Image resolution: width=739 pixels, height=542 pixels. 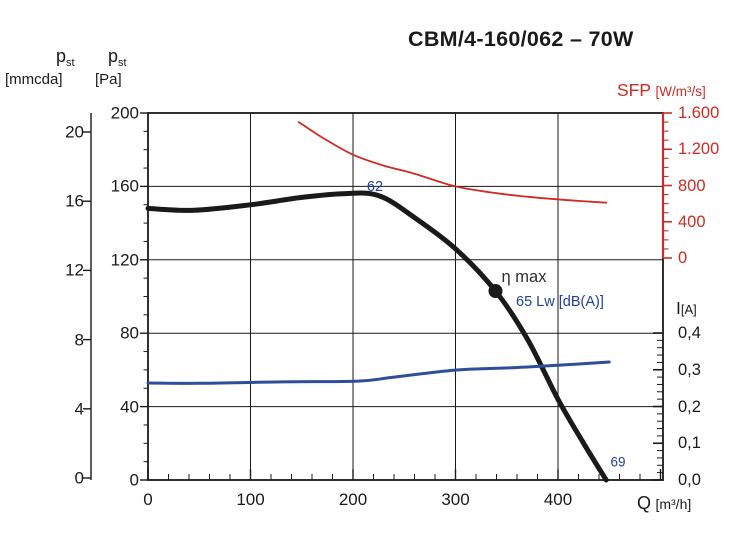 What do you see at coordinates (692, 221) in the screenshot?
I see `sfp-tick-label: 400` at bounding box center [692, 221].